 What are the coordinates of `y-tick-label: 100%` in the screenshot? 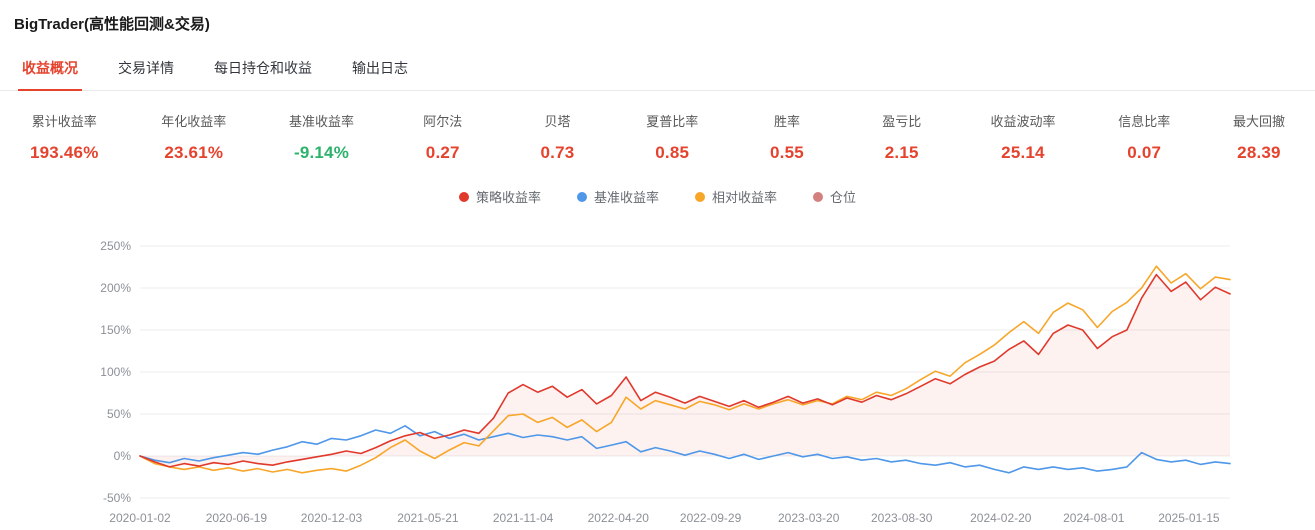 It's located at (115, 372).